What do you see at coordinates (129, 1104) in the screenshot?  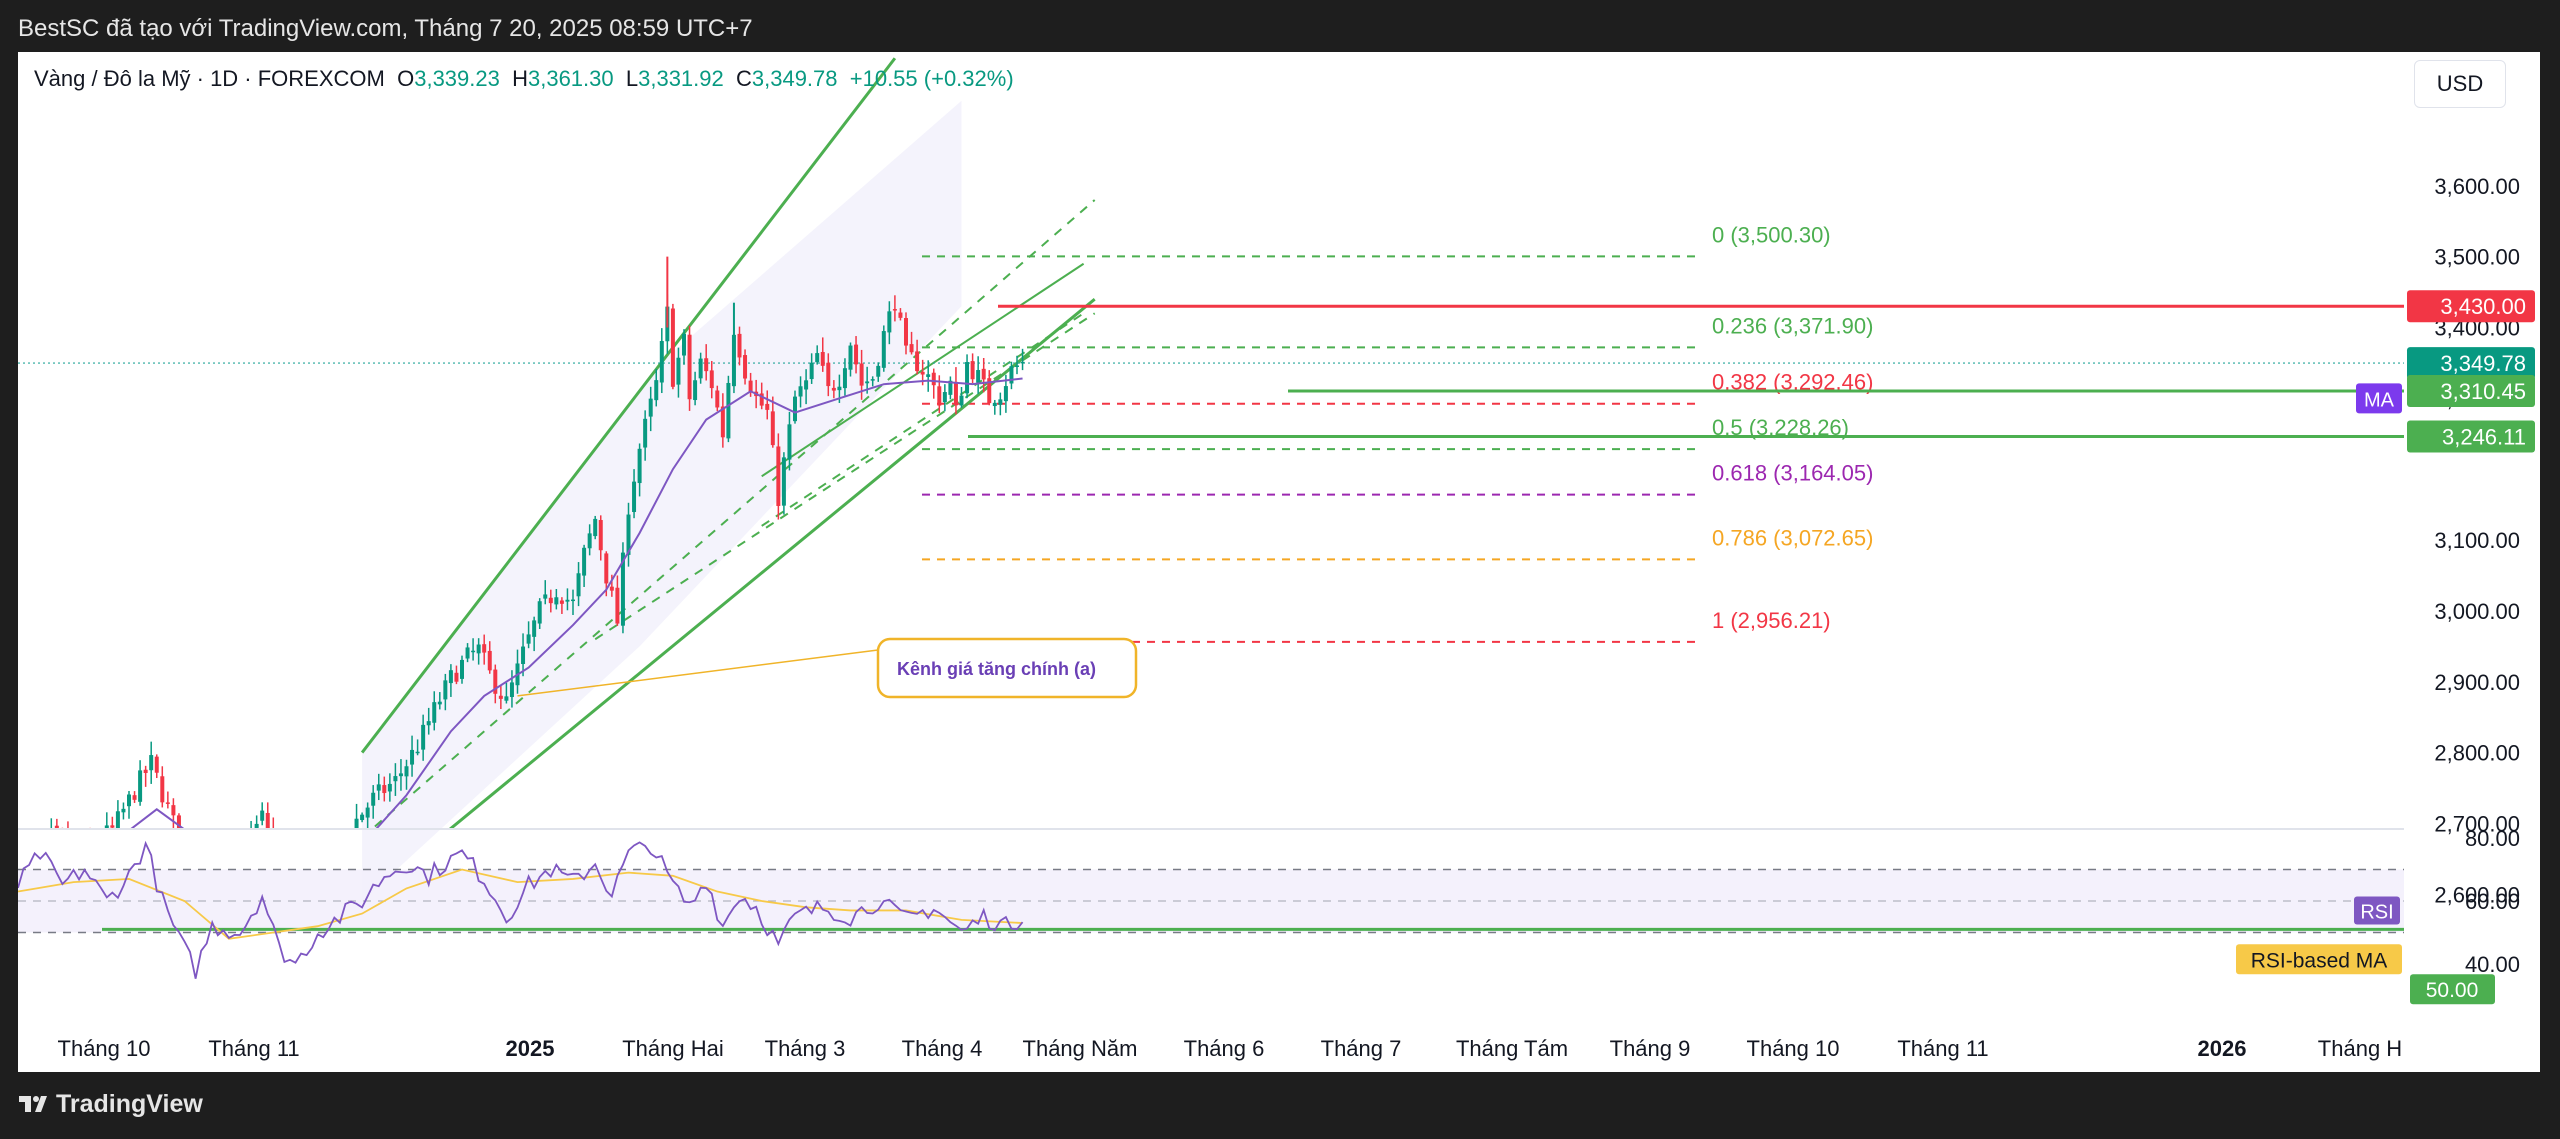 I see `footer-brand: TradingView` at bounding box center [129, 1104].